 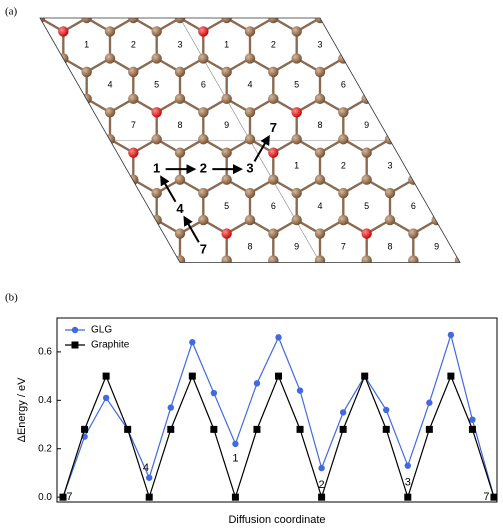 What do you see at coordinates (408, 483) in the screenshot?
I see `annotation: 3` at bounding box center [408, 483].